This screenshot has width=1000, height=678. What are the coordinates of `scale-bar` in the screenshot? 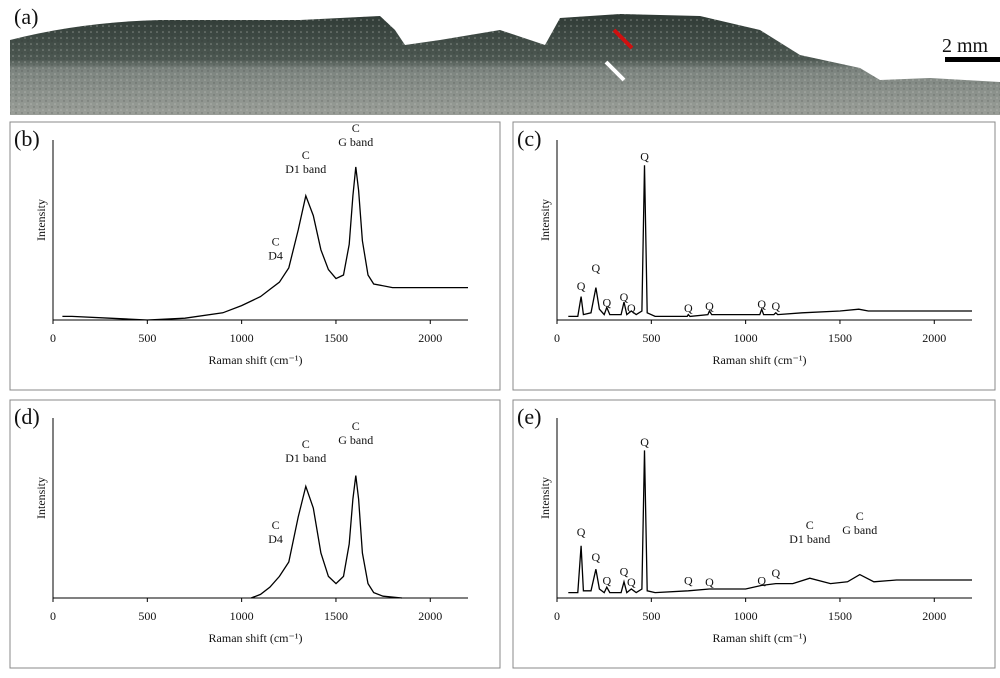 It's located at (972, 59).